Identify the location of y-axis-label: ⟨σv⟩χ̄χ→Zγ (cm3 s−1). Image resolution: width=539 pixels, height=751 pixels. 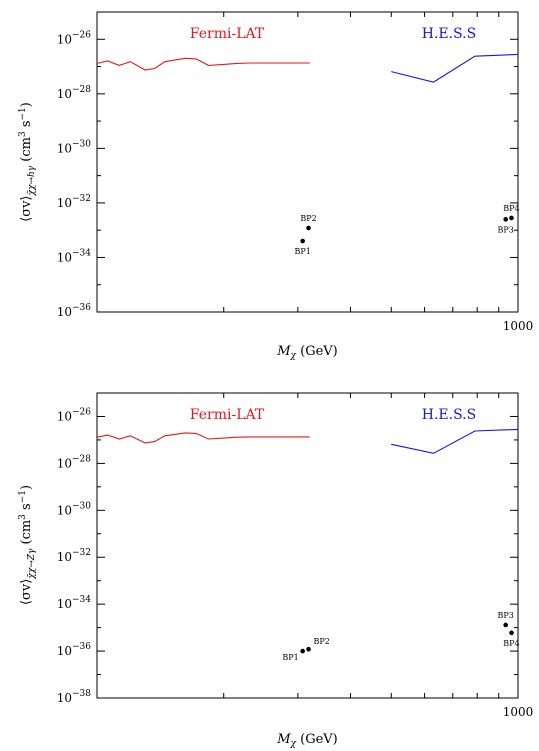
(27, 545).